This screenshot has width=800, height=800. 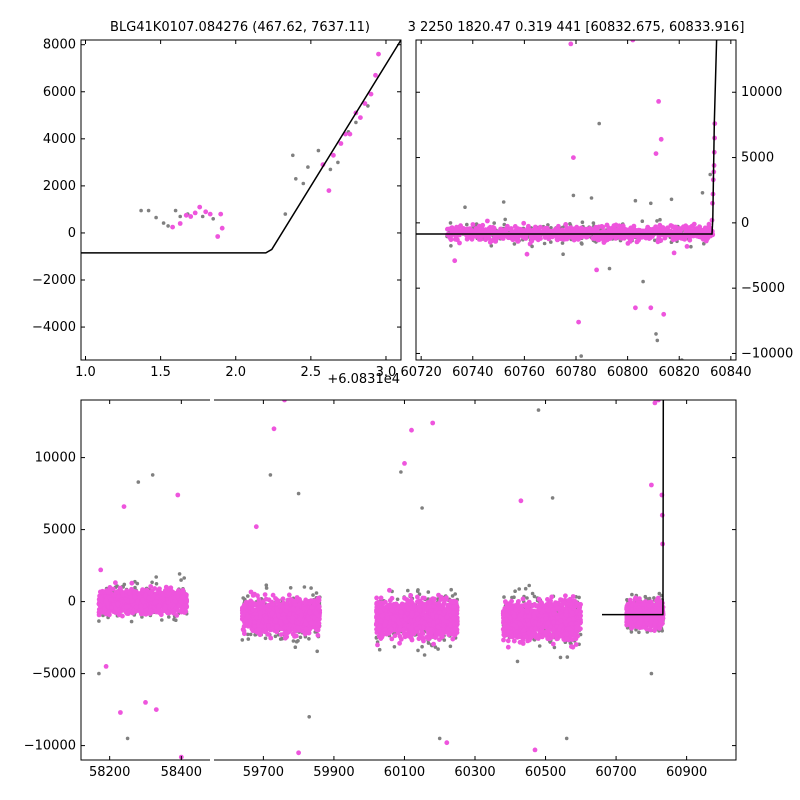 I want to click on y-tick-label: 8000, so click(x=59, y=45).